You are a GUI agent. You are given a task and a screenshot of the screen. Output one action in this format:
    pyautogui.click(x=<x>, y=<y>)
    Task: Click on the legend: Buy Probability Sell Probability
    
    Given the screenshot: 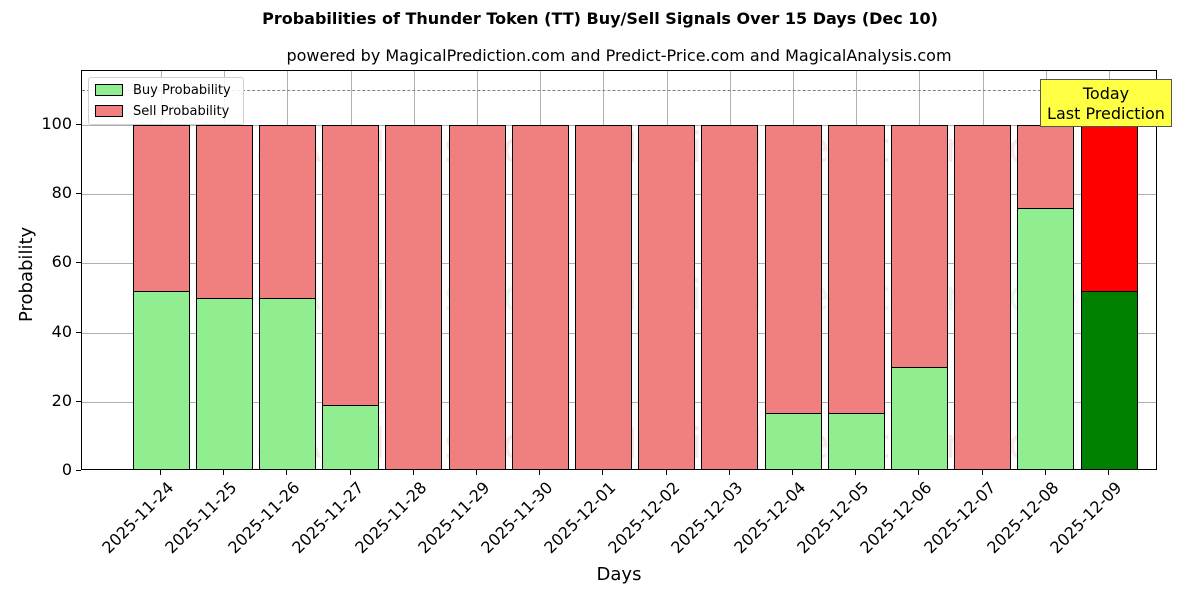 What is the action you would take?
    pyautogui.click(x=166, y=101)
    